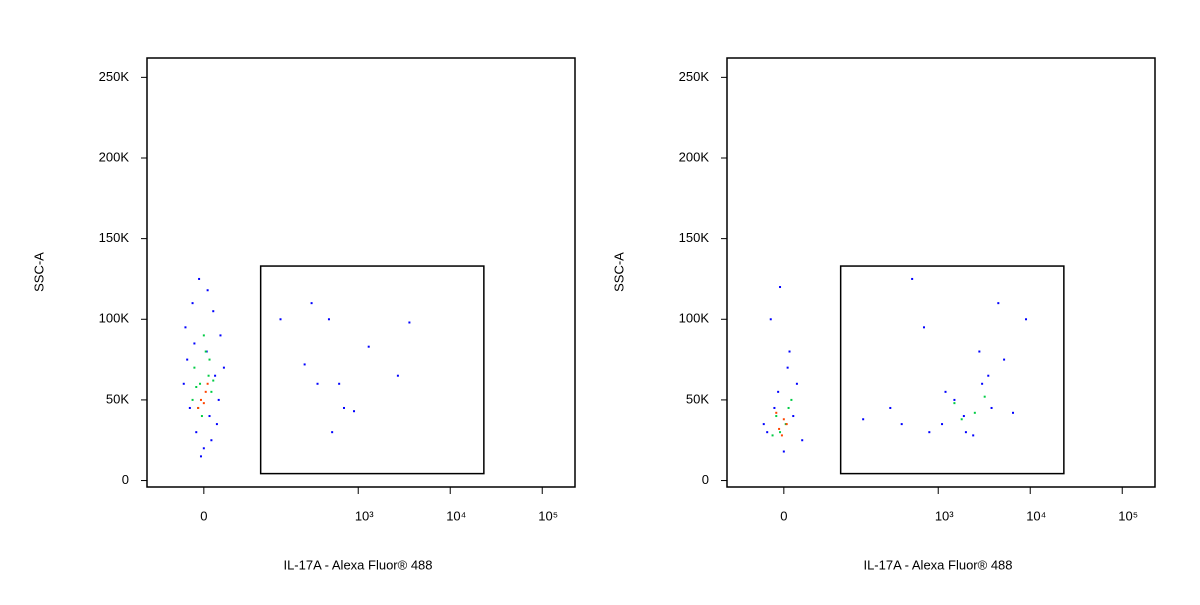 The width and height of the screenshot is (1200, 605). Describe the element at coordinates (548, 515) in the screenshot. I see `x-tick-label: 10⁵` at that location.